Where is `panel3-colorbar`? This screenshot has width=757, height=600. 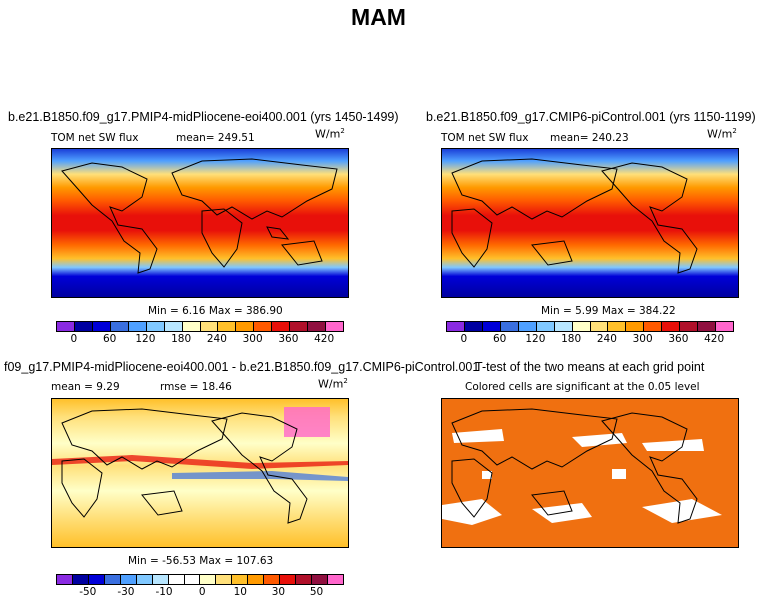
panel3-colorbar is located at coordinates (200, 579).